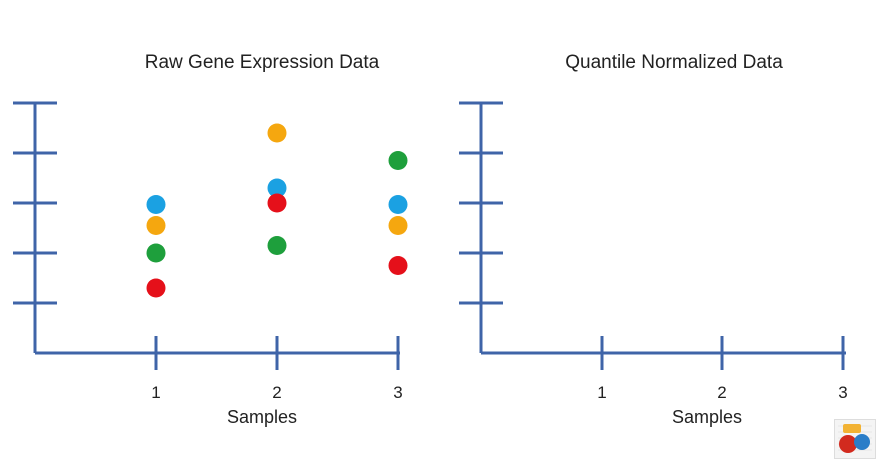  Describe the element at coordinates (674, 62) in the screenshot. I see `chart-title: Quantile Normalized Data` at that location.